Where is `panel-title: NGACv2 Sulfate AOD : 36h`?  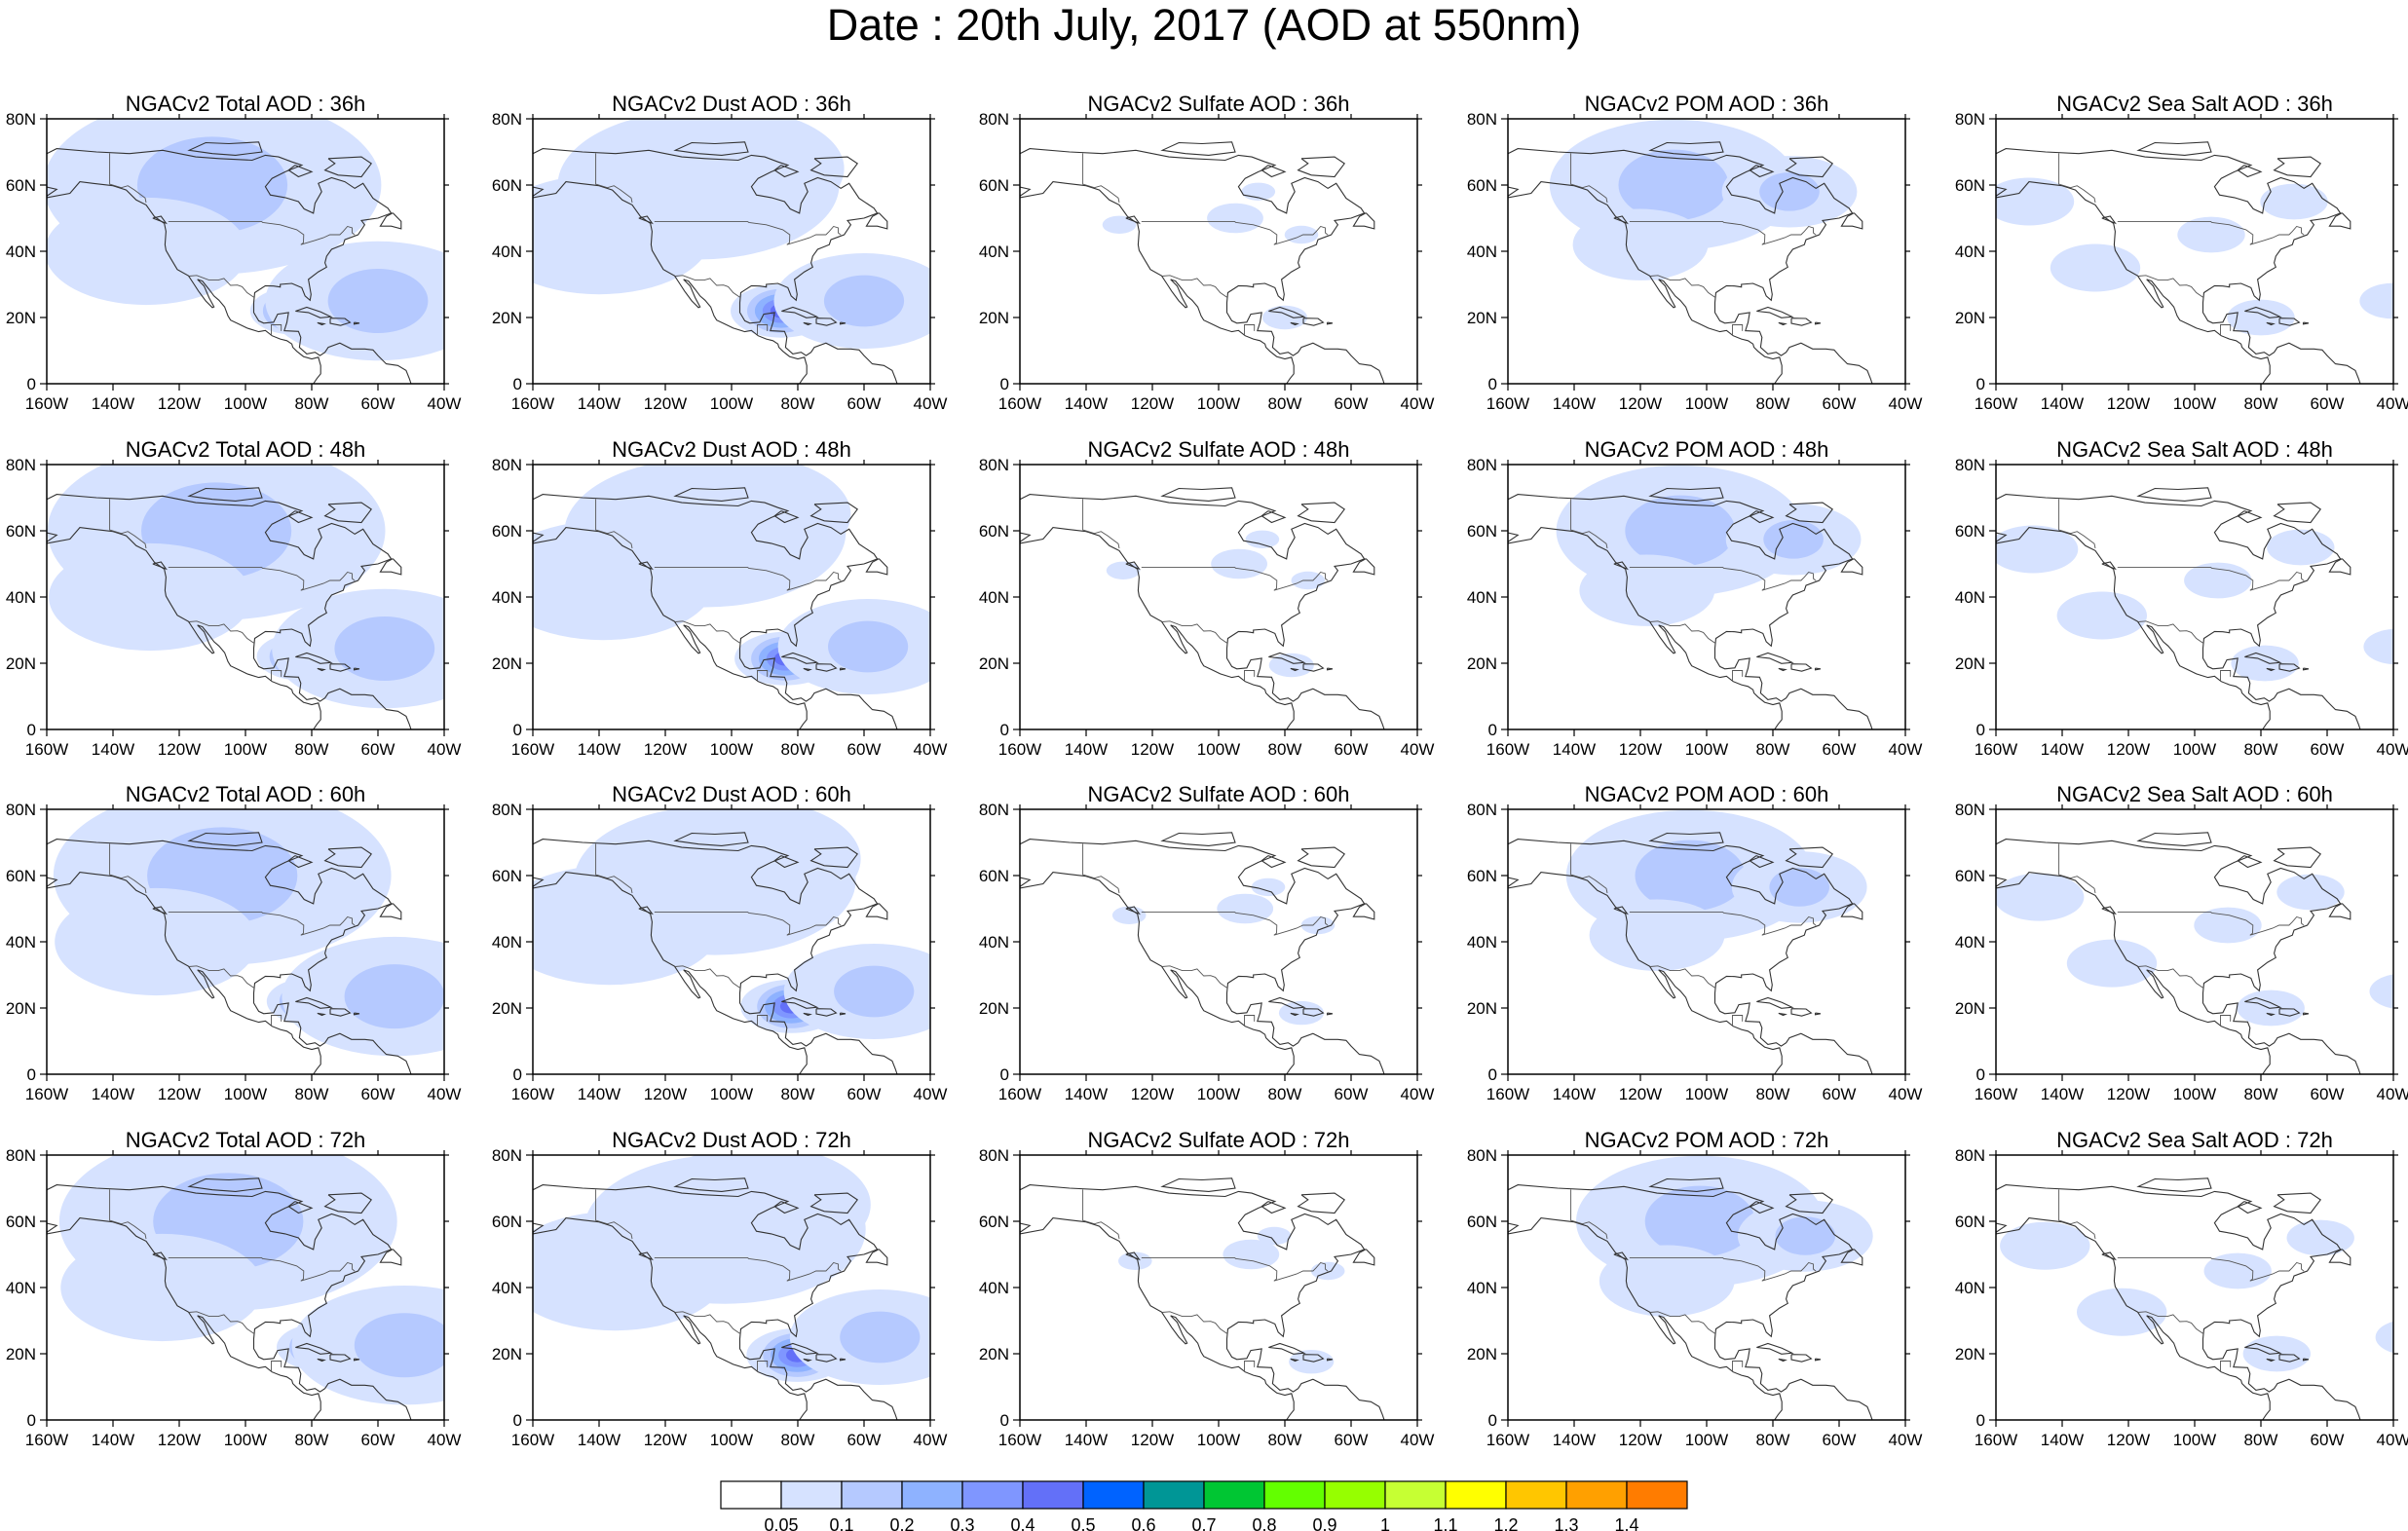
panel-title: NGACv2 Sulfate AOD : 36h is located at coordinates (1218, 104).